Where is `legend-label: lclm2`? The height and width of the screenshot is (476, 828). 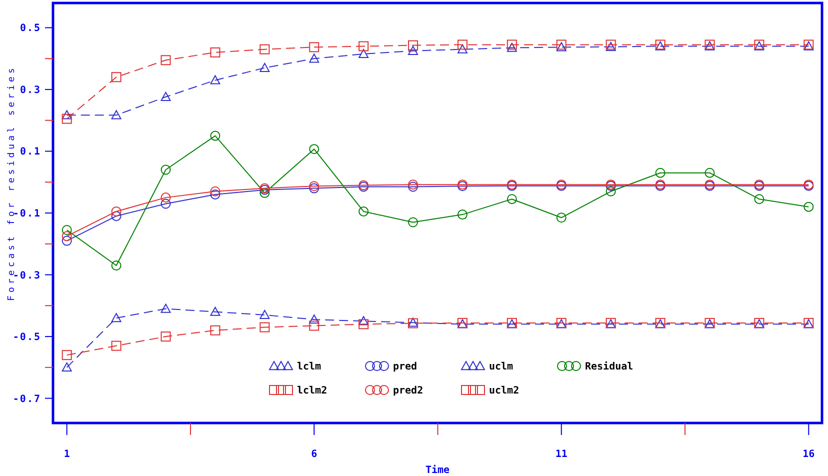 legend-label: lclm2 is located at coordinates (312, 391).